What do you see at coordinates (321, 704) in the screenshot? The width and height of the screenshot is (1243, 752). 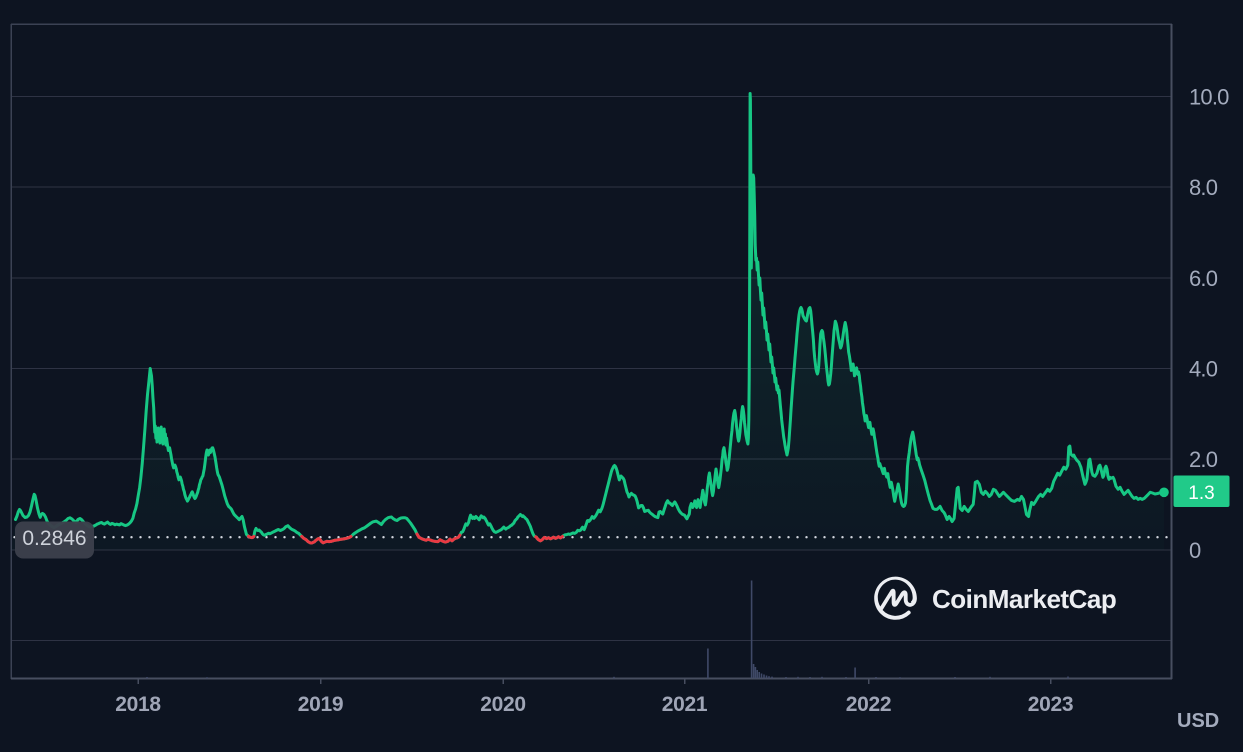 I see `svg-text: 2019` at bounding box center [321, 704].